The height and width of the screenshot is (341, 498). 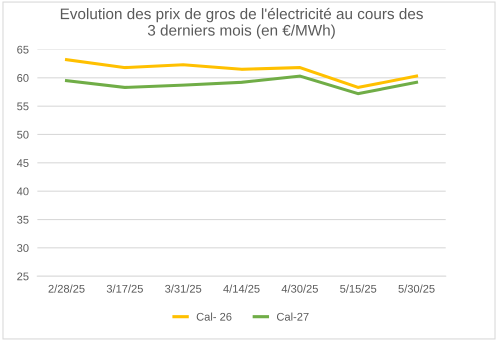 What do you see at coordinates (22, 191) in the screenshot?
I see `y-tick-label: 40` at bounding box center [22, 191].